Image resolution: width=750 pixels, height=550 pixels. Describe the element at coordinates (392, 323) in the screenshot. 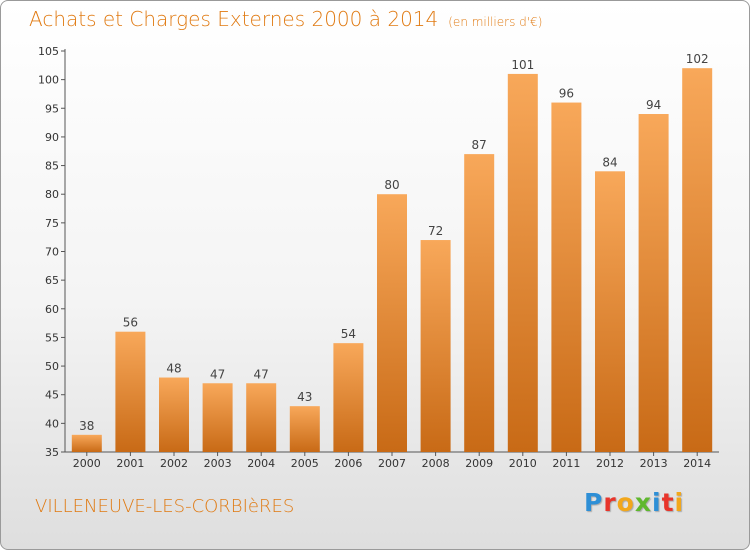

I see `bar-2007` at that location.